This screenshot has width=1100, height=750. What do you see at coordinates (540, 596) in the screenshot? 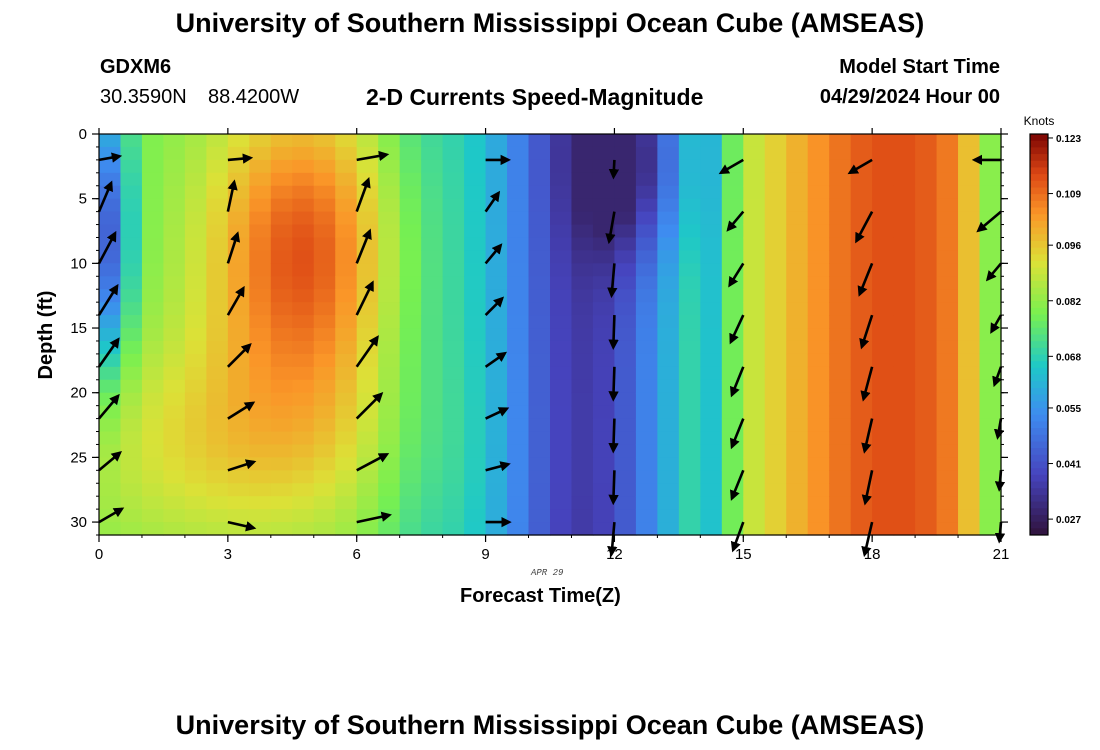
I see `x-axis-label: Forecast Time(Z)` at bounding box center [540, 596].